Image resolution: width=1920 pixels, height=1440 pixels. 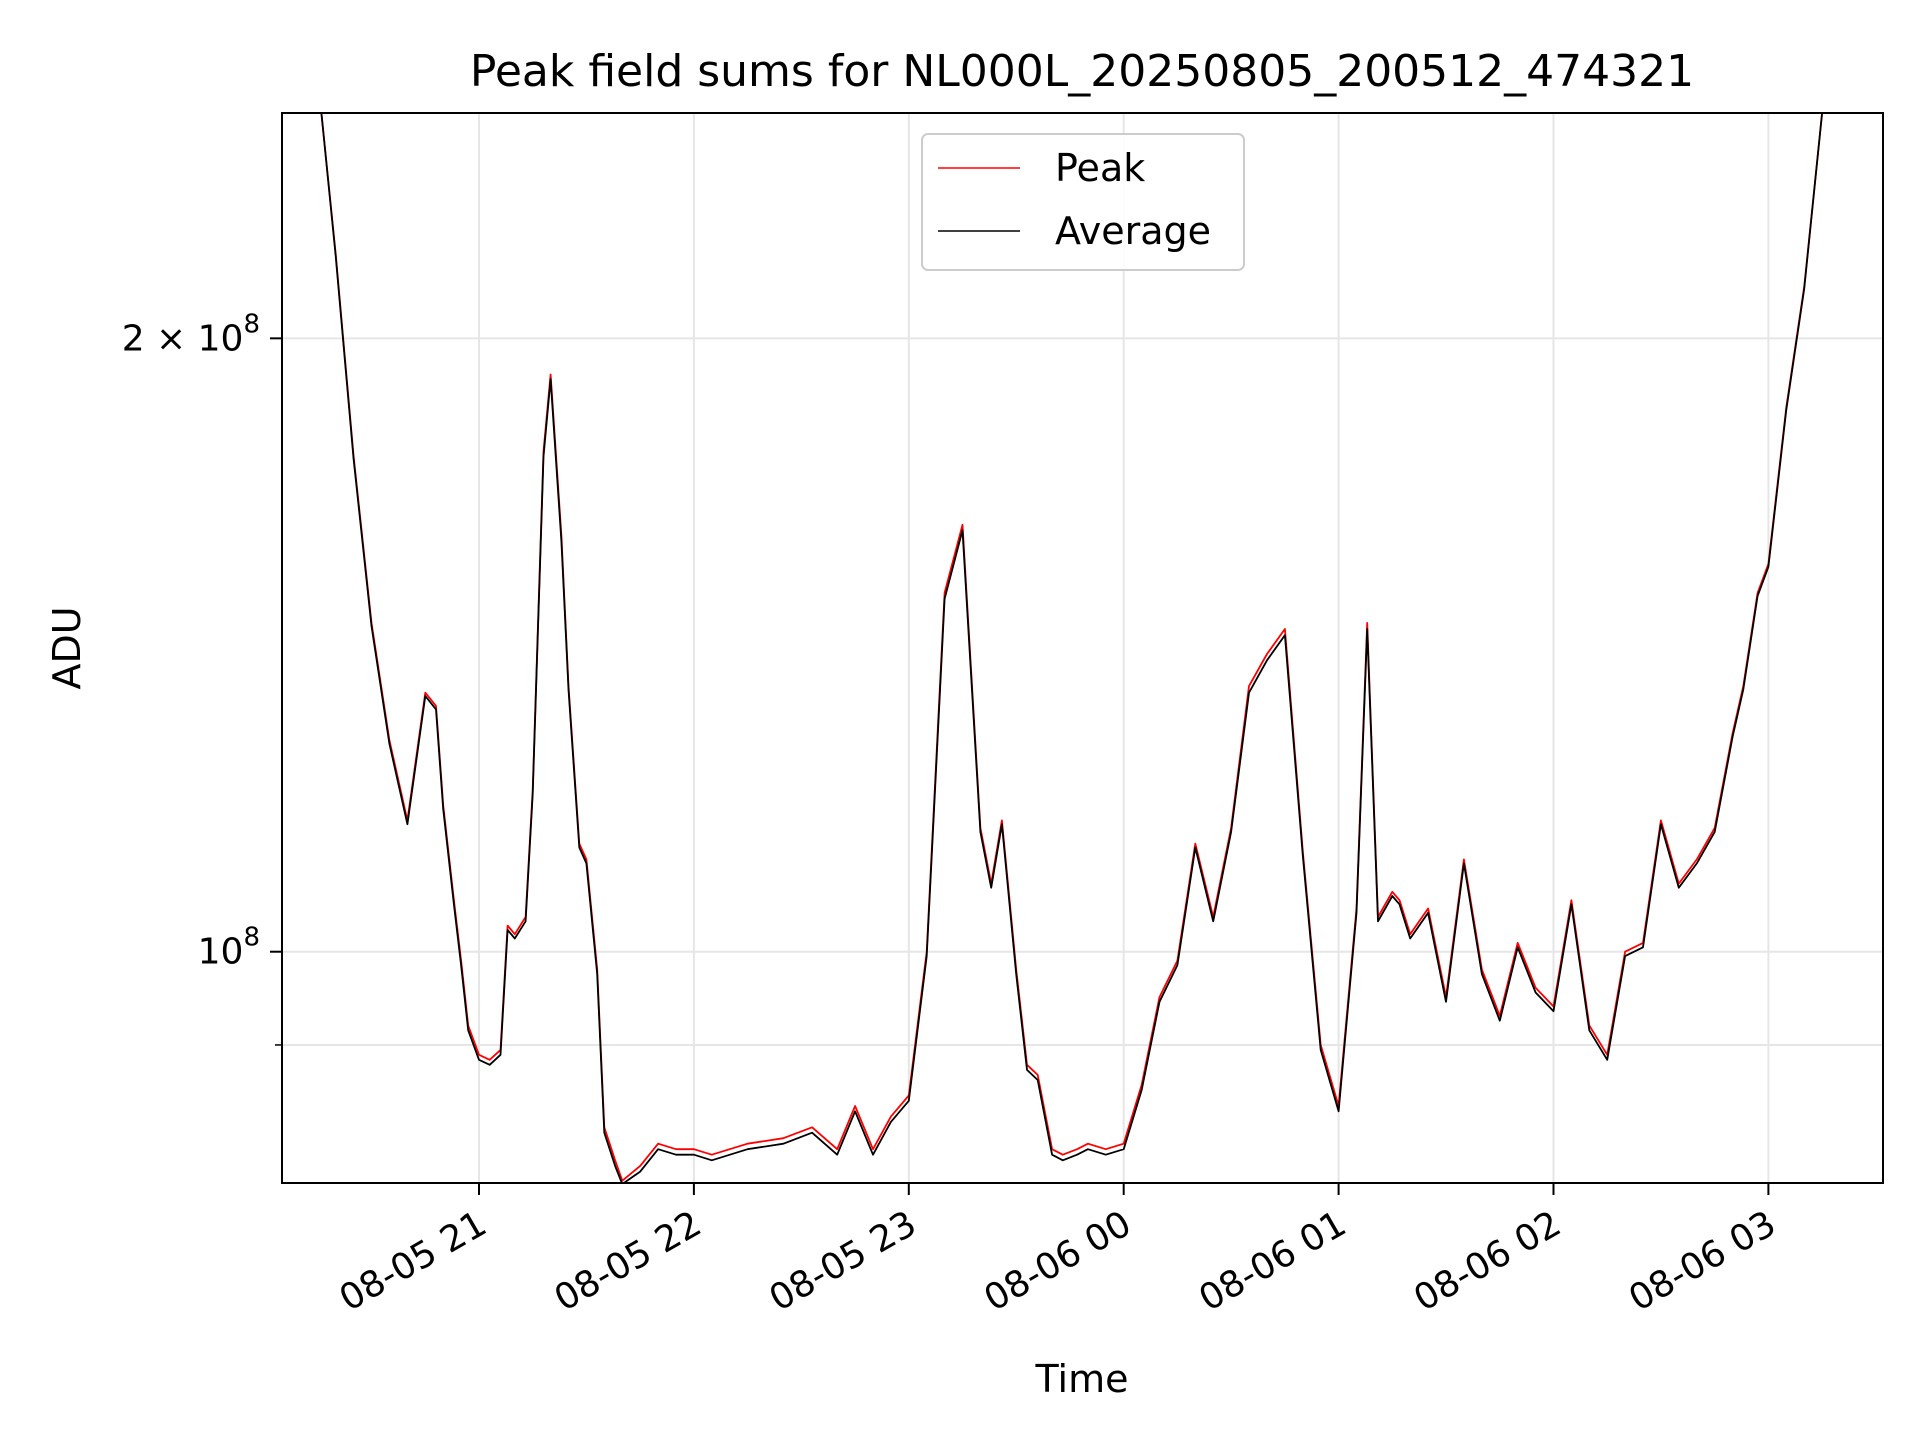 What do you see at coordinates (628, 1261) in the screenshot?
I see `x-tick-label: 08-05 22` at bounding box center [628, 1261].